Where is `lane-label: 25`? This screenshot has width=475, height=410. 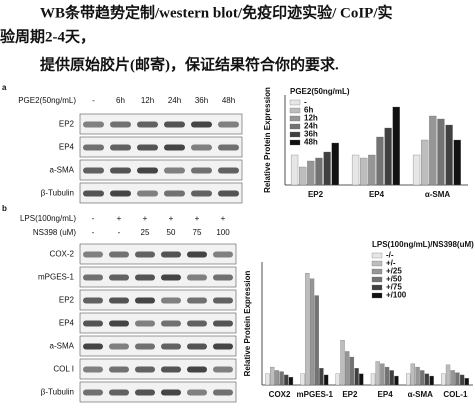
lane-label: 25 is located at coordinates (145, 232).